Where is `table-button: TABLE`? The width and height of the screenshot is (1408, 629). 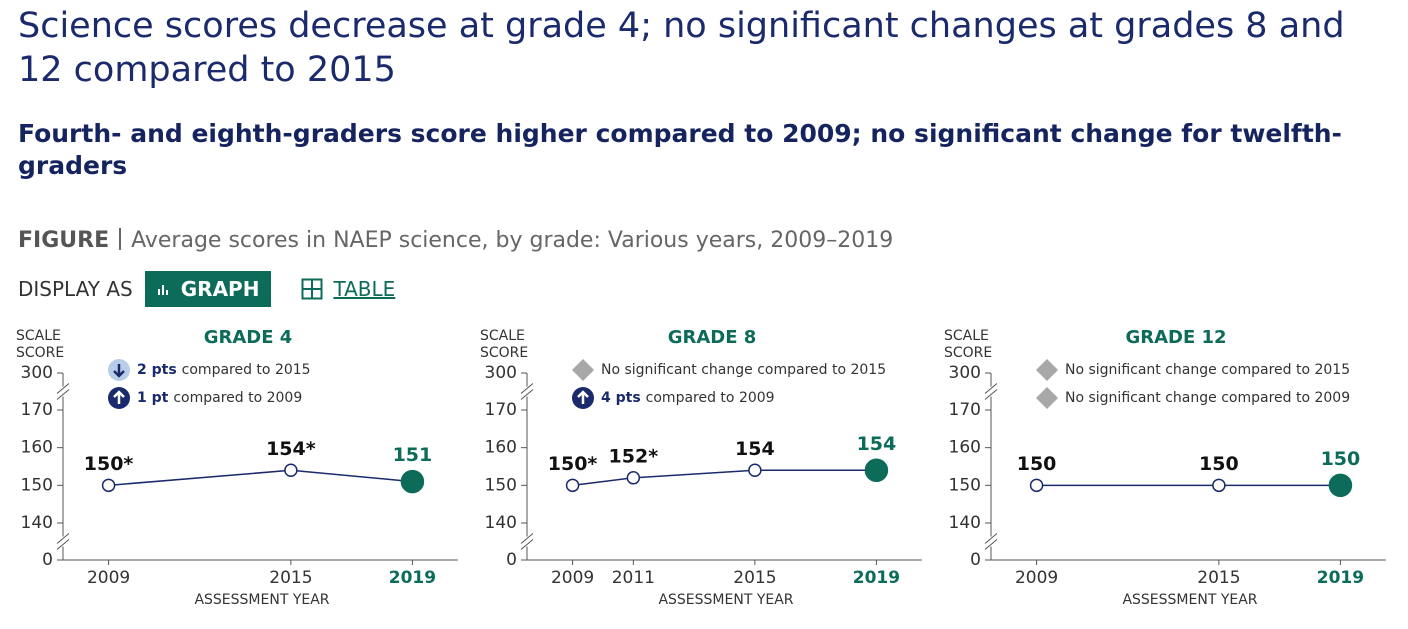 table-button: TABLE is located at coordinates (348, 289).